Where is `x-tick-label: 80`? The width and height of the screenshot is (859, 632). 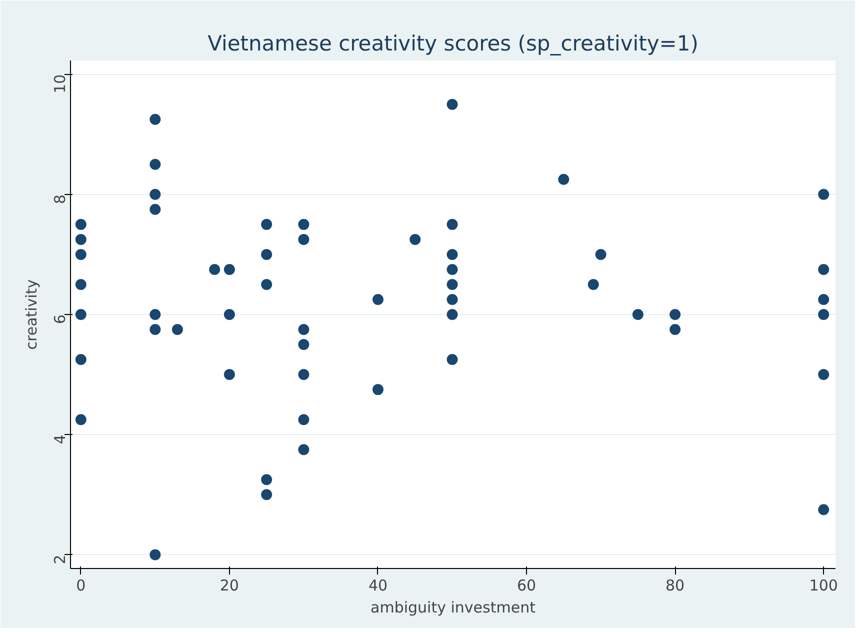
x-tick-label: 80 is located at coordinates (675, 585).